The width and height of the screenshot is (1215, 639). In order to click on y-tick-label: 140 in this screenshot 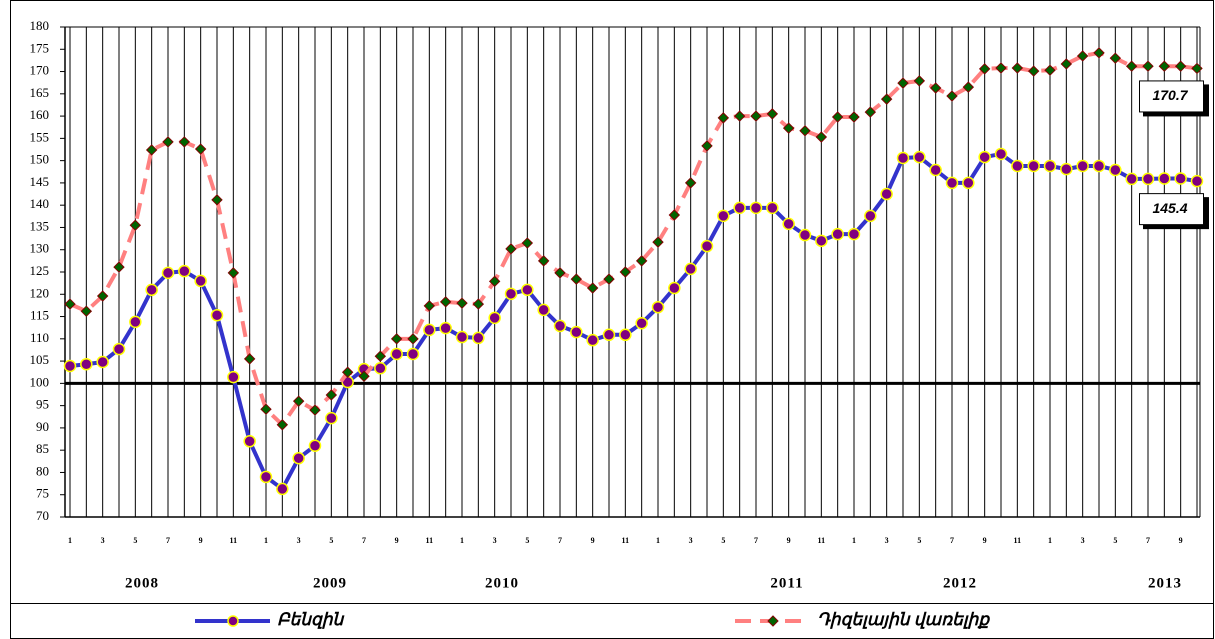, I will do `click(40, 203)`.